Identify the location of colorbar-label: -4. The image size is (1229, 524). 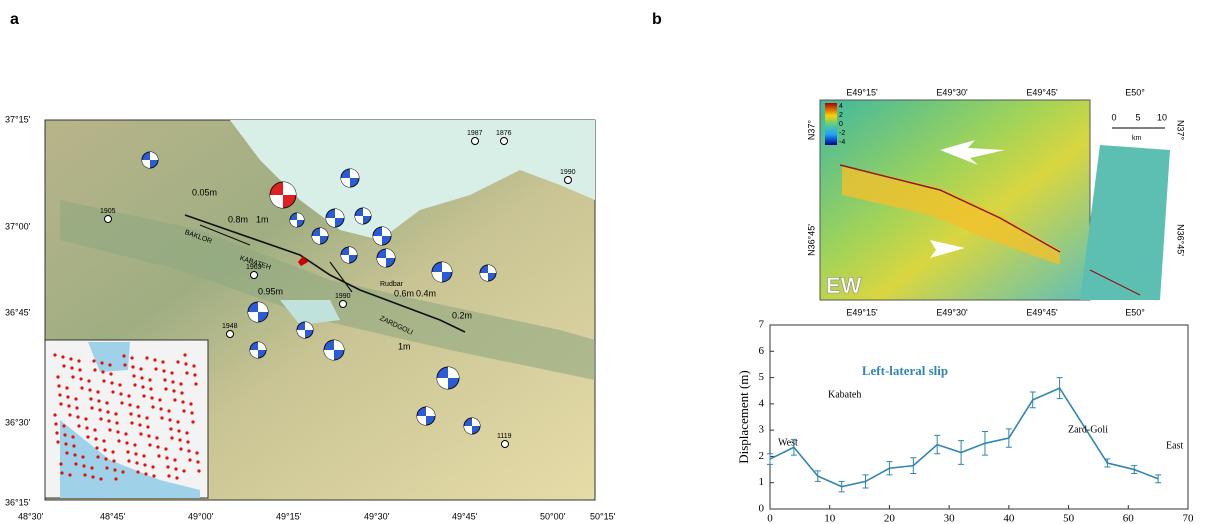
(842, 142).